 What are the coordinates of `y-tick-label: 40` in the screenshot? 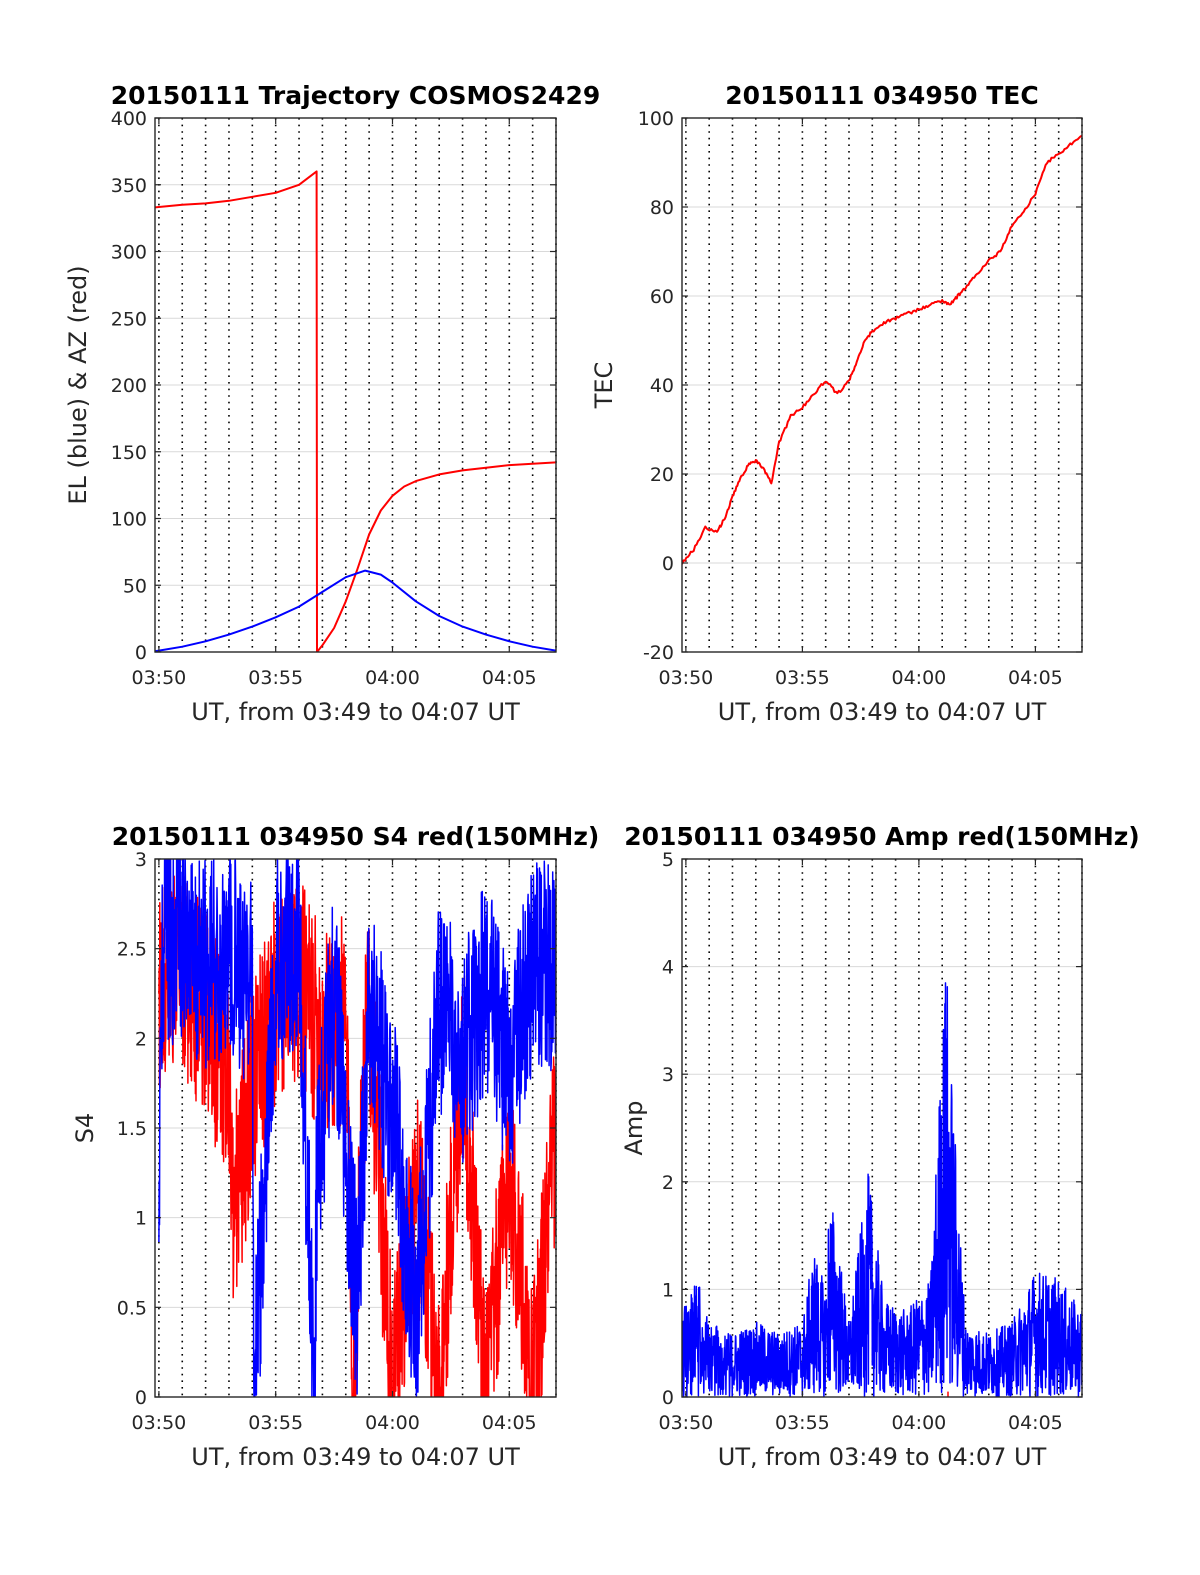 It's located at (662, 386).